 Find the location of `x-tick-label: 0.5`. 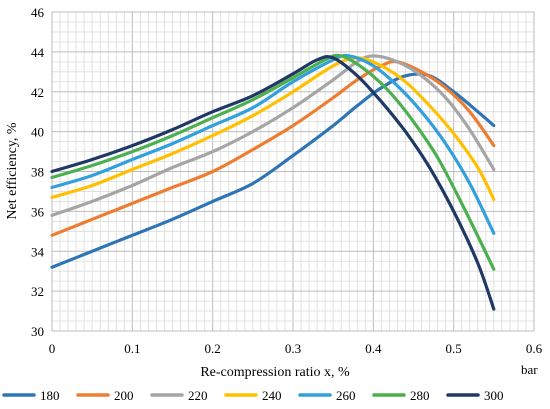

x-tick-label: 0.5 is located at coordinates (454, 348).